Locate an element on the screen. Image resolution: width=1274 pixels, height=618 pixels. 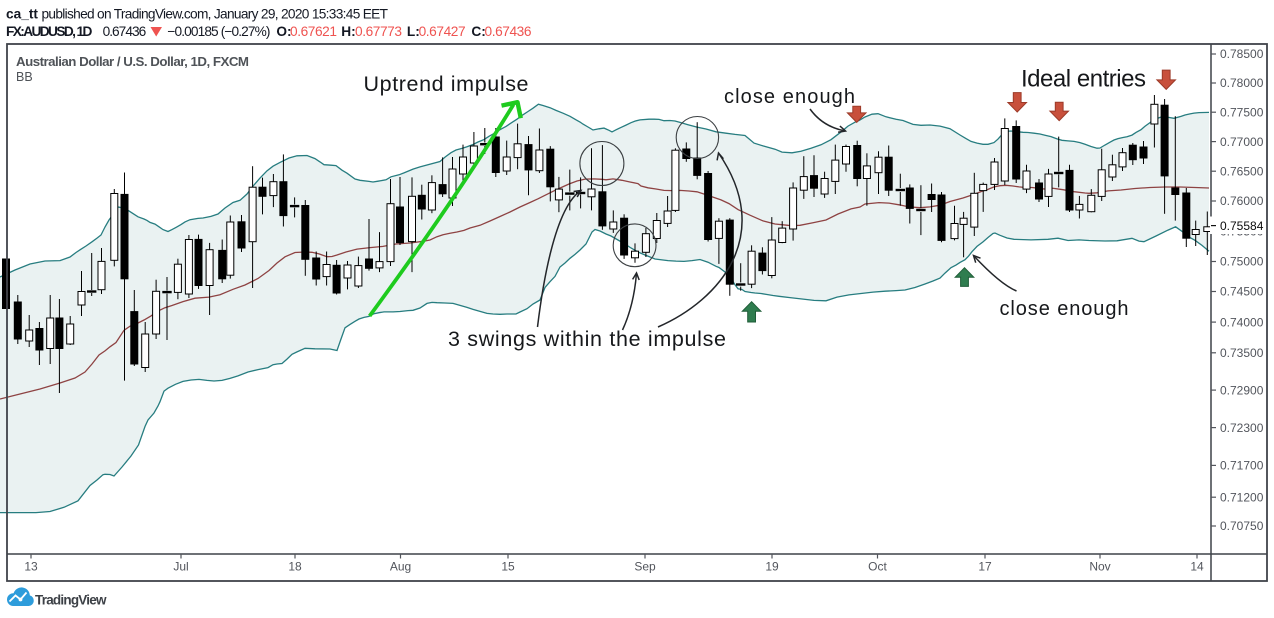
svg-text: L: is located at coordinates (413, 31).